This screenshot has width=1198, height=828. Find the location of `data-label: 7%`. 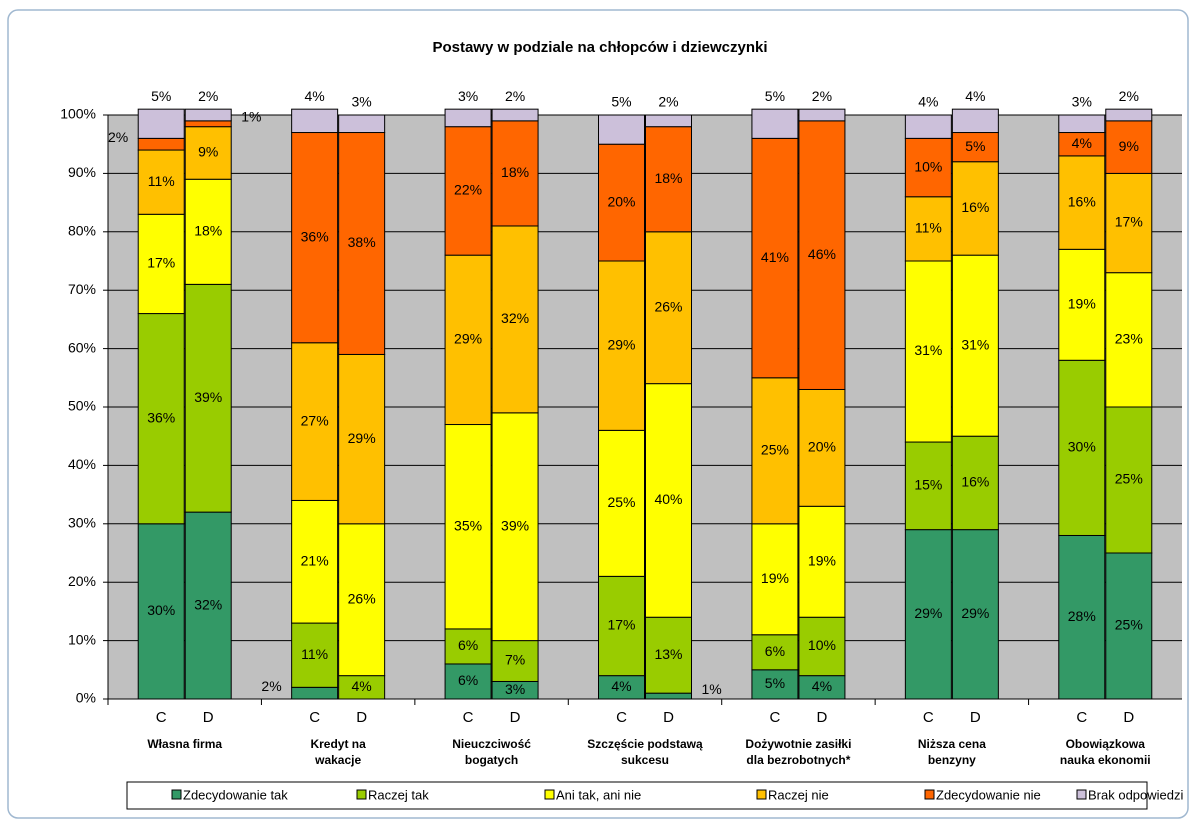

data-label: 7% is located at coordinates (515, 660).